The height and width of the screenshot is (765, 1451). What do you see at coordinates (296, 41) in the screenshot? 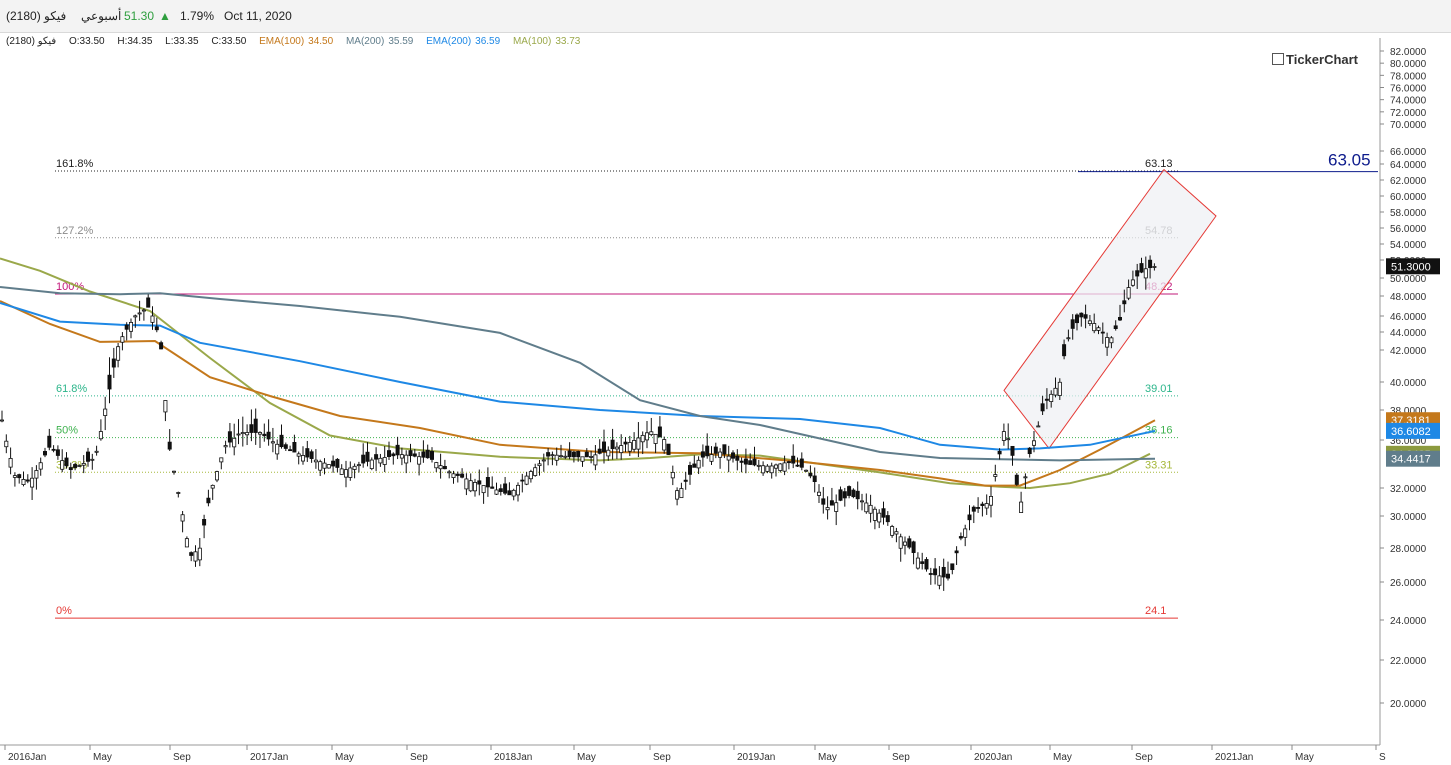
I see `legend-ema100: EMA(100) 34.50` at bounding box center [296, 41].